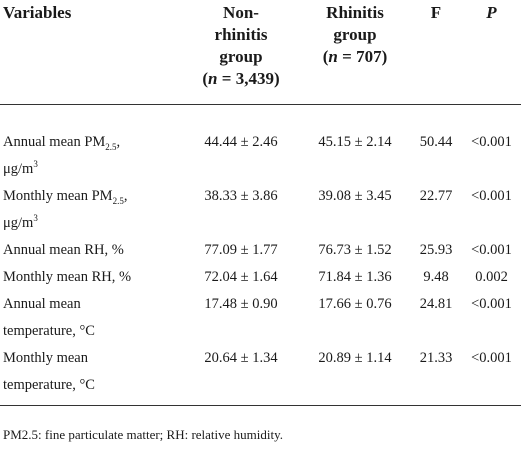 The height and width of the screenshot is (455, 521). I want to click on header-variables: Variables, so click(91, 52).